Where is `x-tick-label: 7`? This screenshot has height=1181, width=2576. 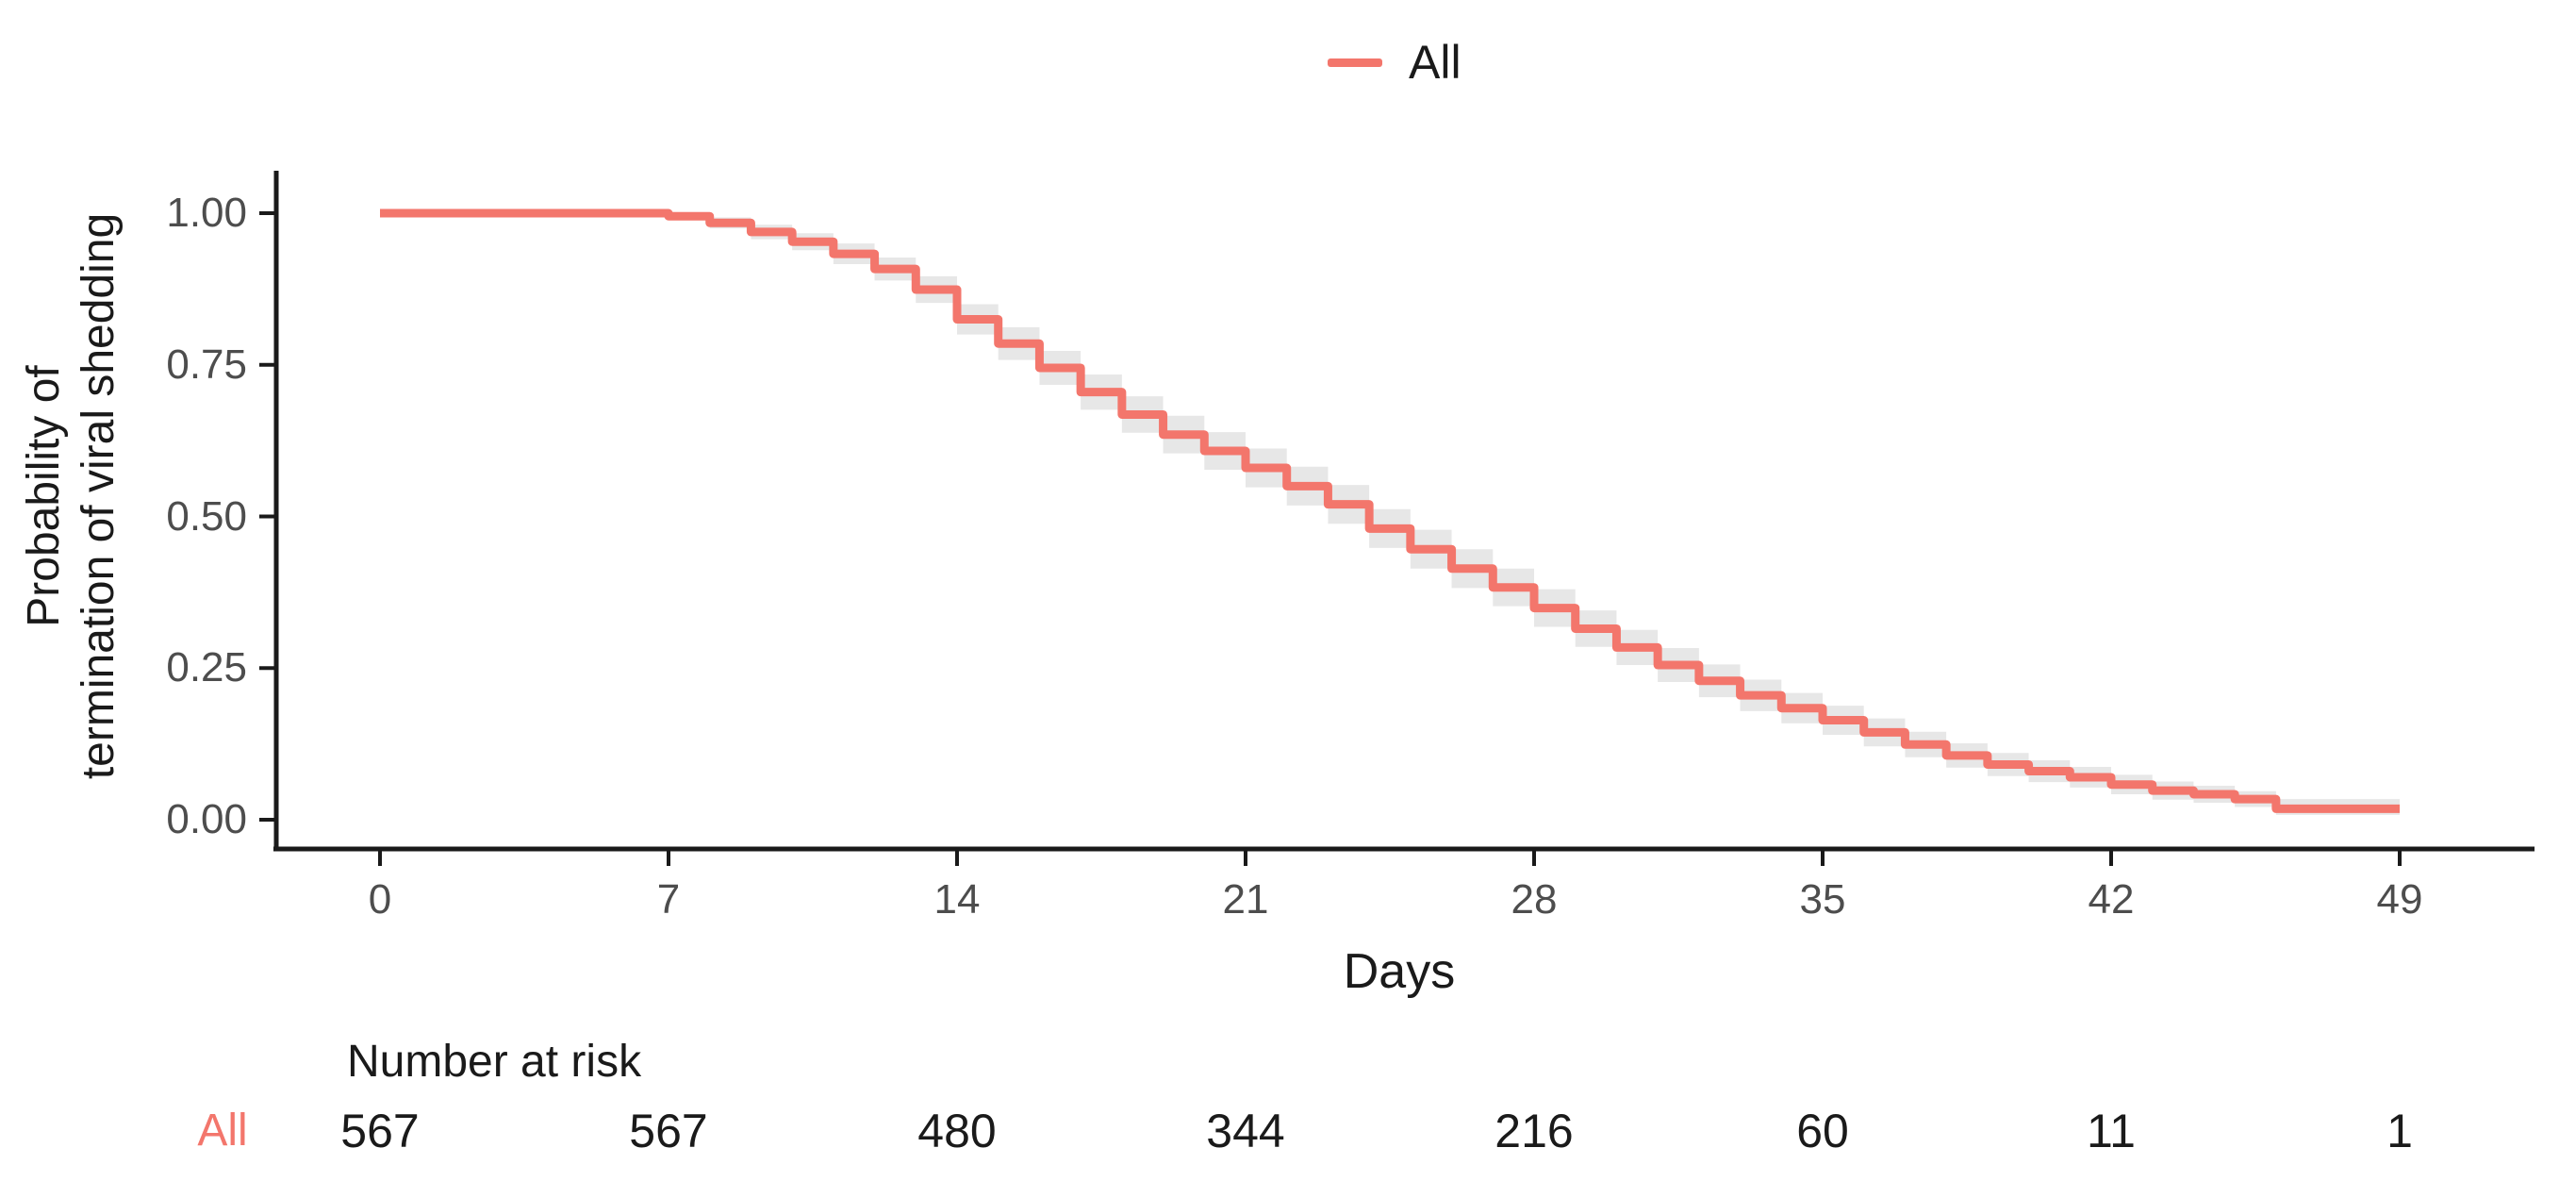
x-tick-label: 7 is located at coordinates (668, 899).